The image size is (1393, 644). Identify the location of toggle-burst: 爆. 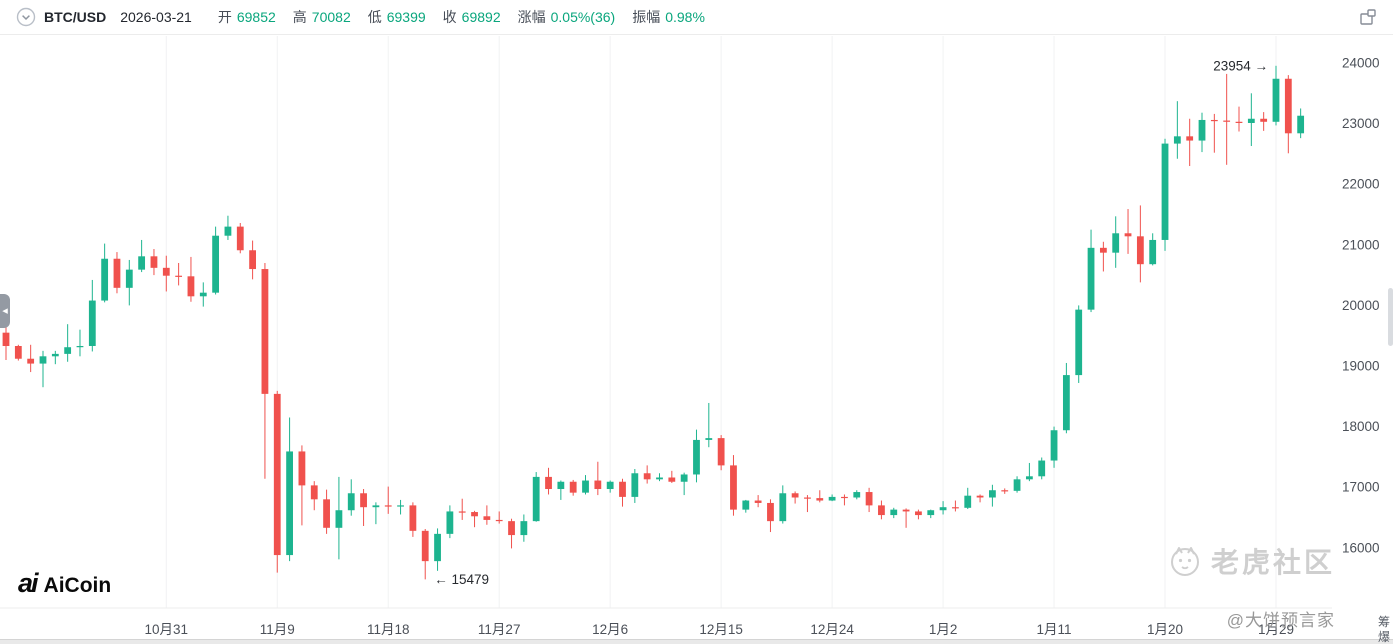
(1383, 637).